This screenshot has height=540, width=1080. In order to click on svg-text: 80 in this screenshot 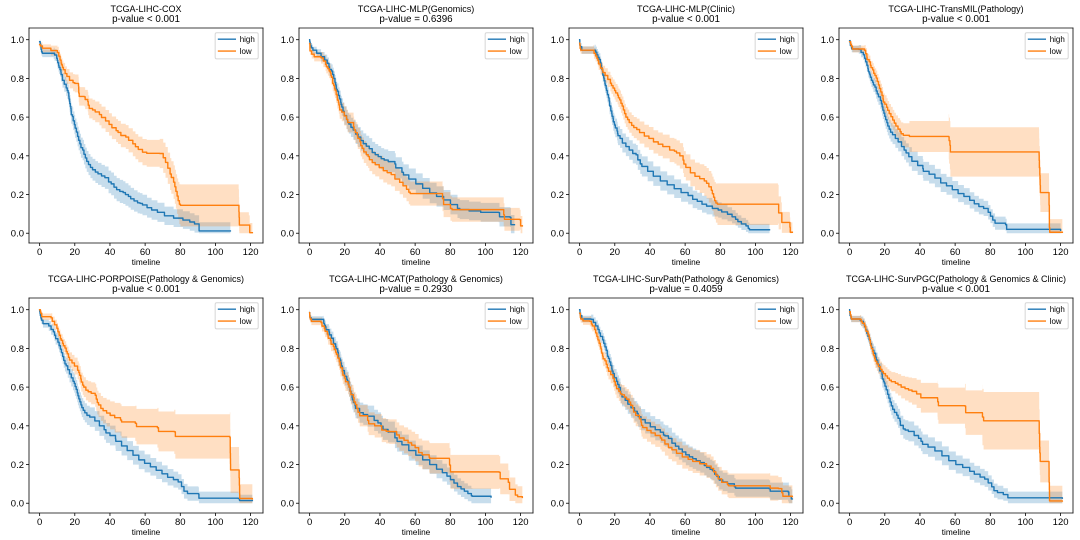, I will do `click(450, 522)`.